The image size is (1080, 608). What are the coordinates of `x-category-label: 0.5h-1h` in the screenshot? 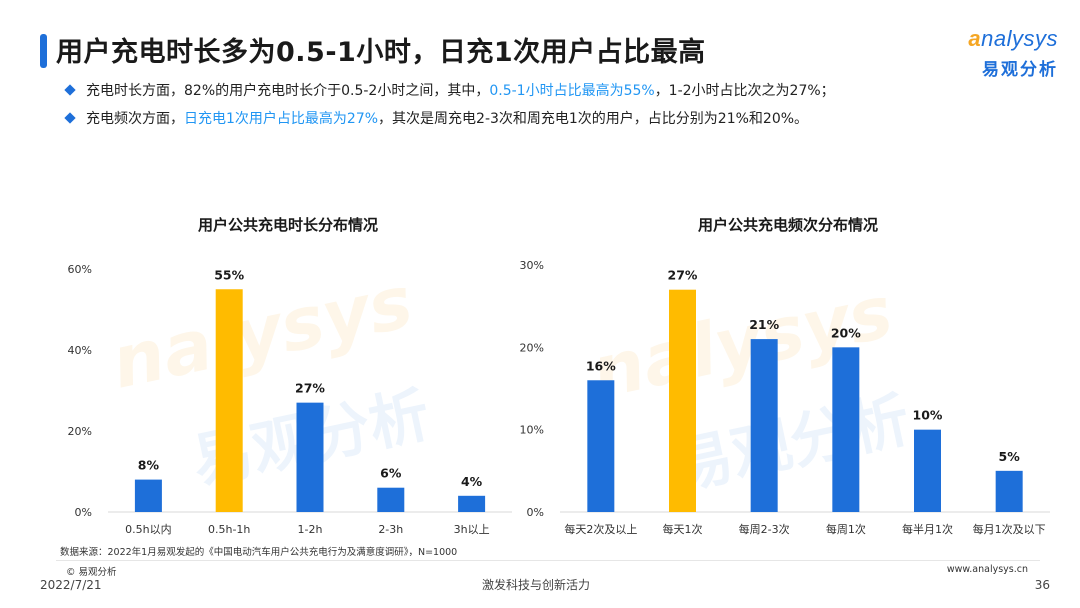 It's located at (229, 529).